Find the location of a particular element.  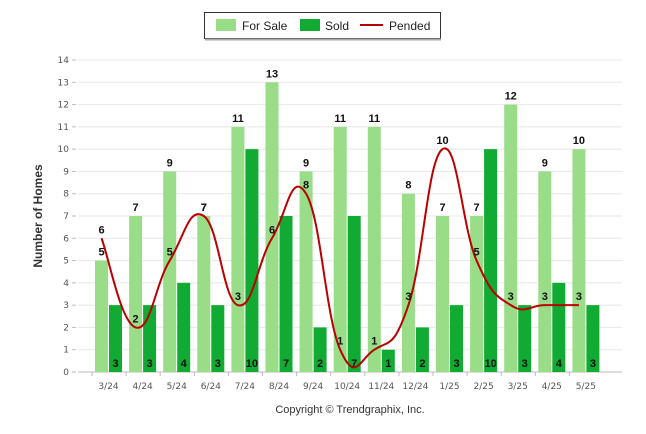

y-tick-label: 13 is located at coordinates (63, 83).